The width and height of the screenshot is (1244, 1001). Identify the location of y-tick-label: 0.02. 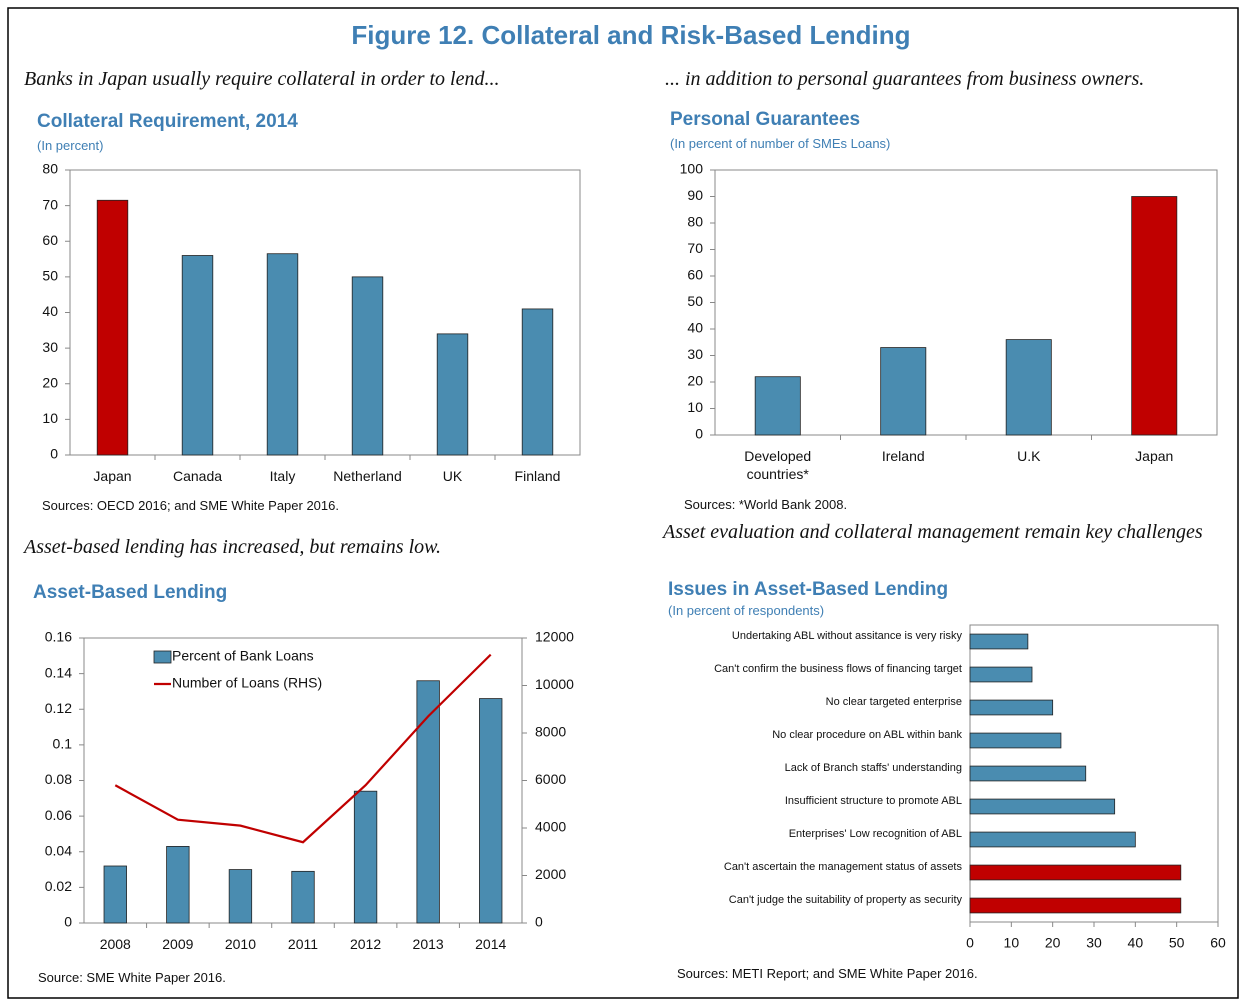
(58, 886).